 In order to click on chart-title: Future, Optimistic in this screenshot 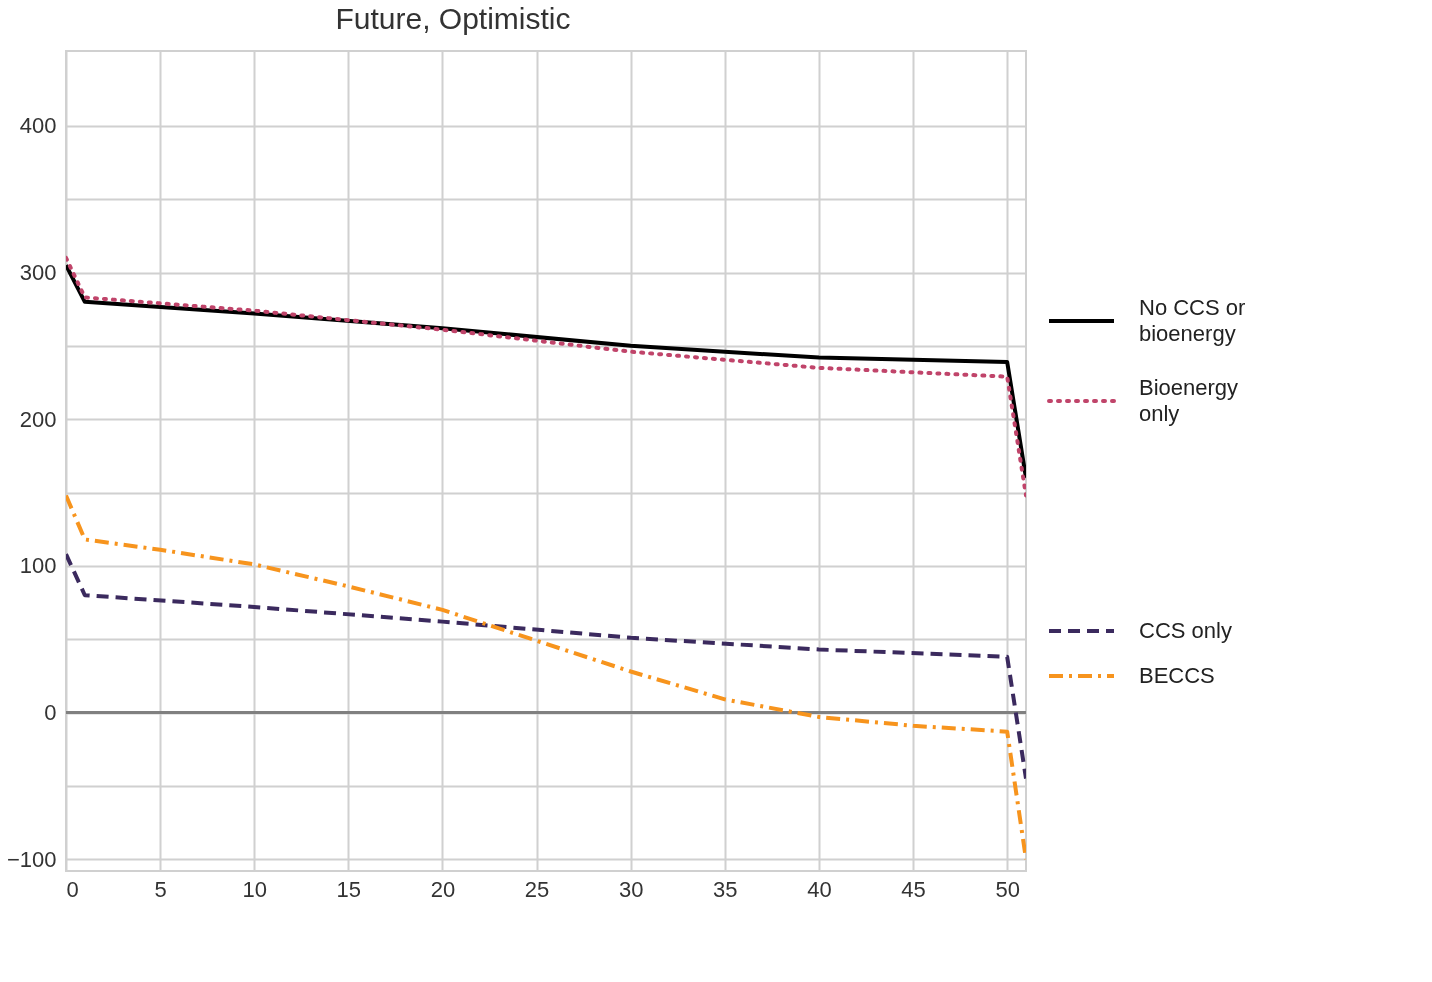, I will do `click(453, 18)`.